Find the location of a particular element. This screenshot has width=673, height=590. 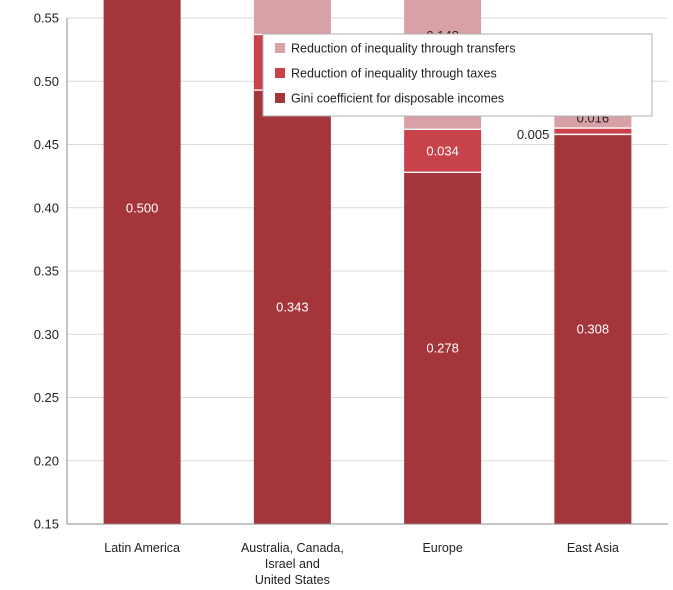

y-axis: 0.15 0.20 0.25 0.30 0.35 0.40 0.45 0.50 0.55 is located at coordinates (51, 271).